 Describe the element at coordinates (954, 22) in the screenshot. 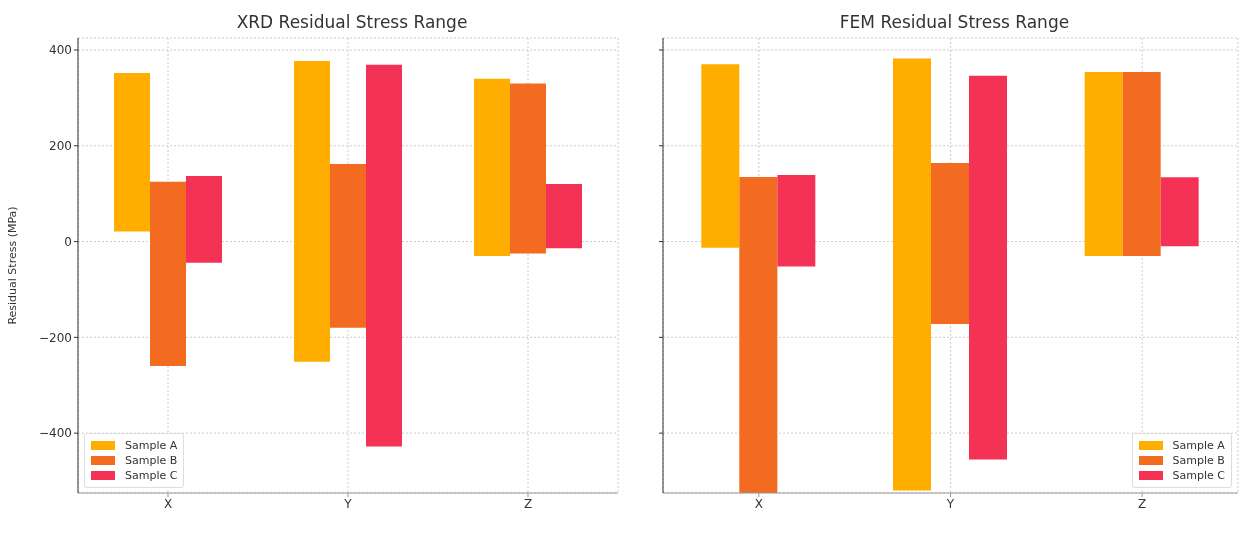

I see `chart-title: FEM Residual Stress Range` at that location.